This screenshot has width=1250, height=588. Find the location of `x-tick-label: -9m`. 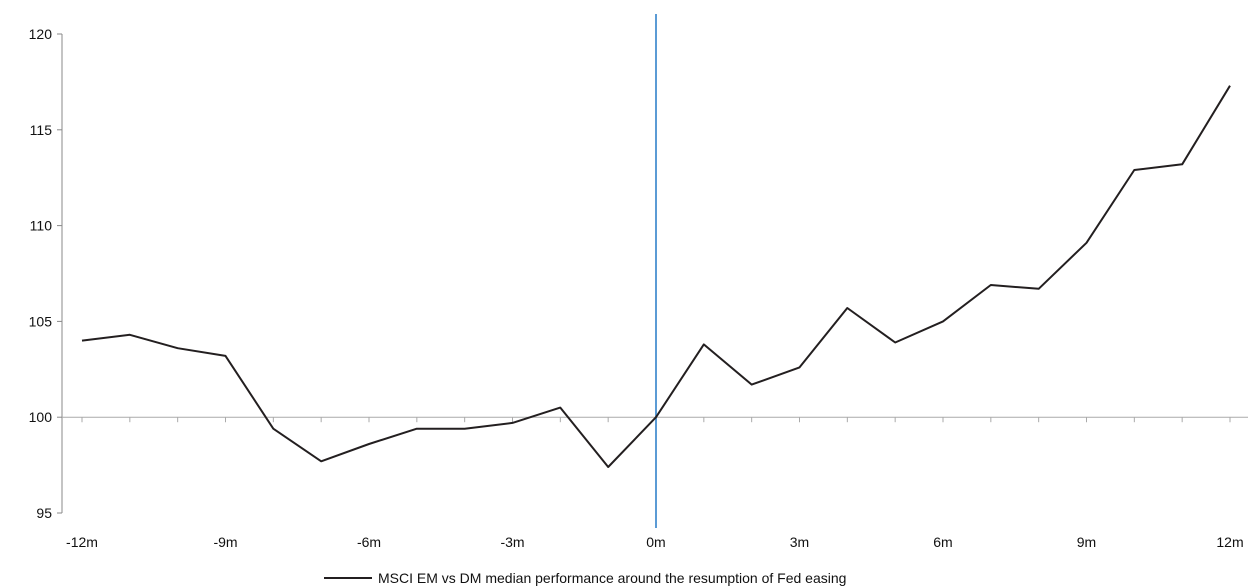

x-tick-label: -9m is located at coordinates (225, 542).